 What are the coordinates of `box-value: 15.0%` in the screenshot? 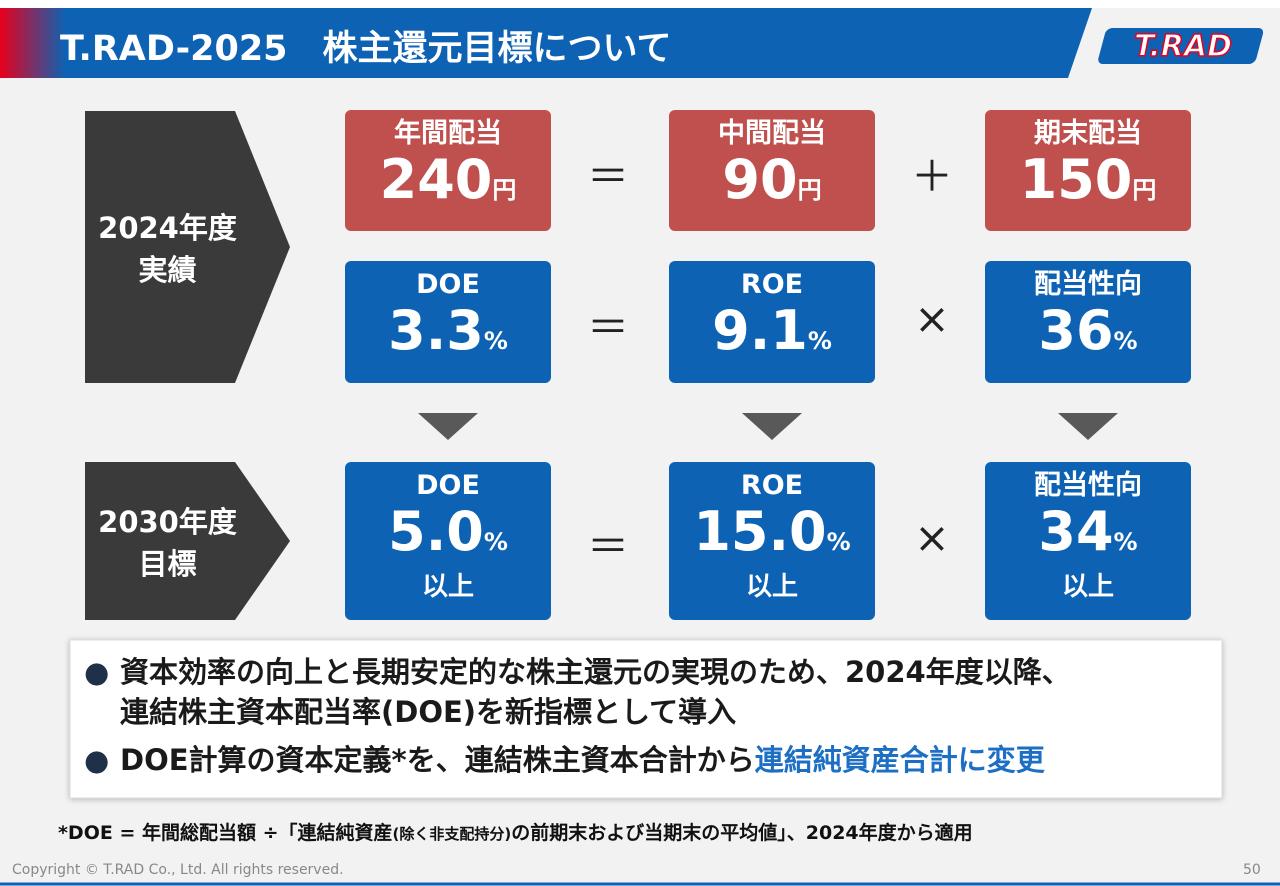 It's located at (772, 537).